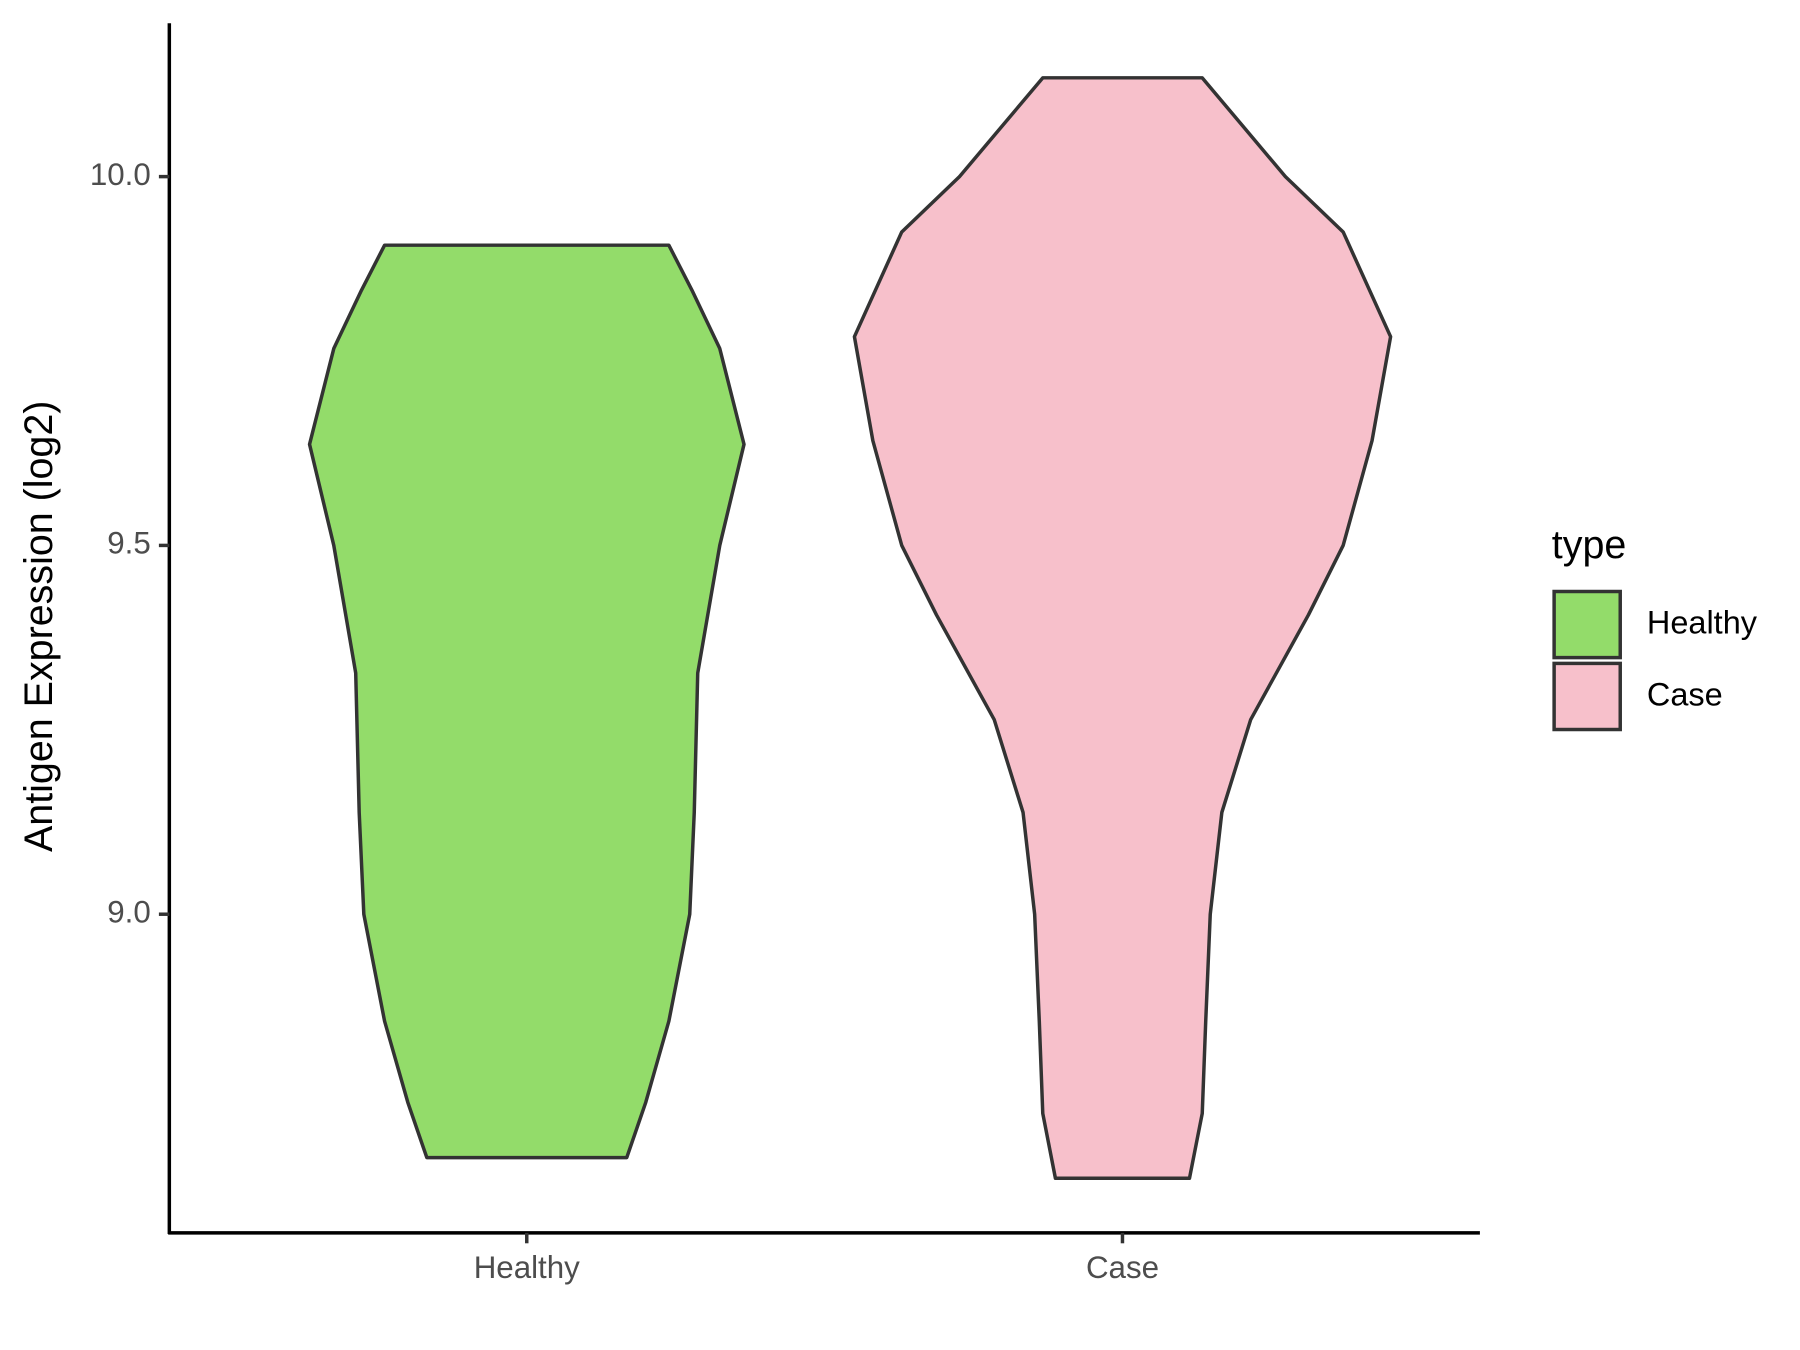 This screenshot has width=1800, height=1350. I want to click on y-tick-label: 9.5, so click(129, 543).